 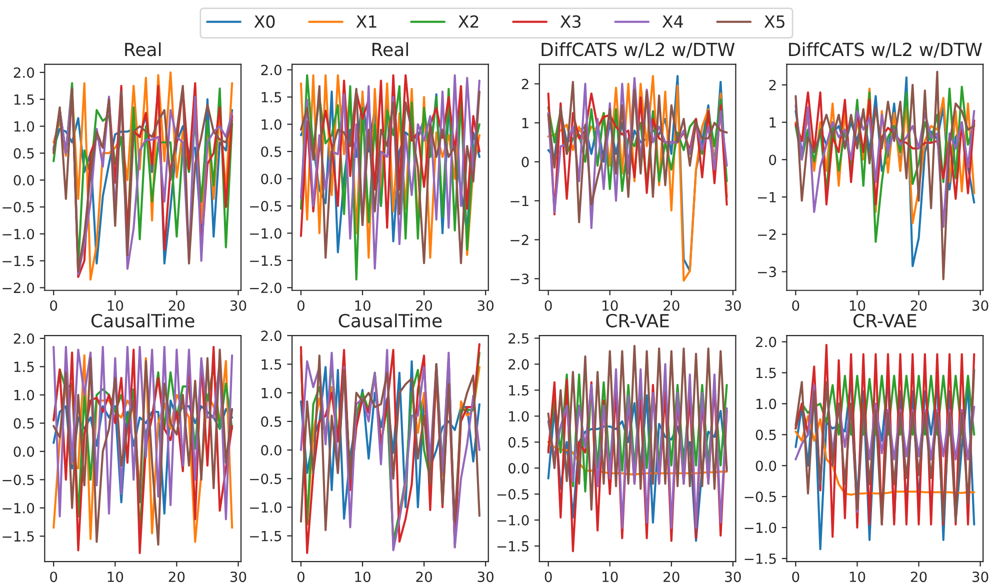 I want to click on legend-label: X2, so click(x=468, y=21).